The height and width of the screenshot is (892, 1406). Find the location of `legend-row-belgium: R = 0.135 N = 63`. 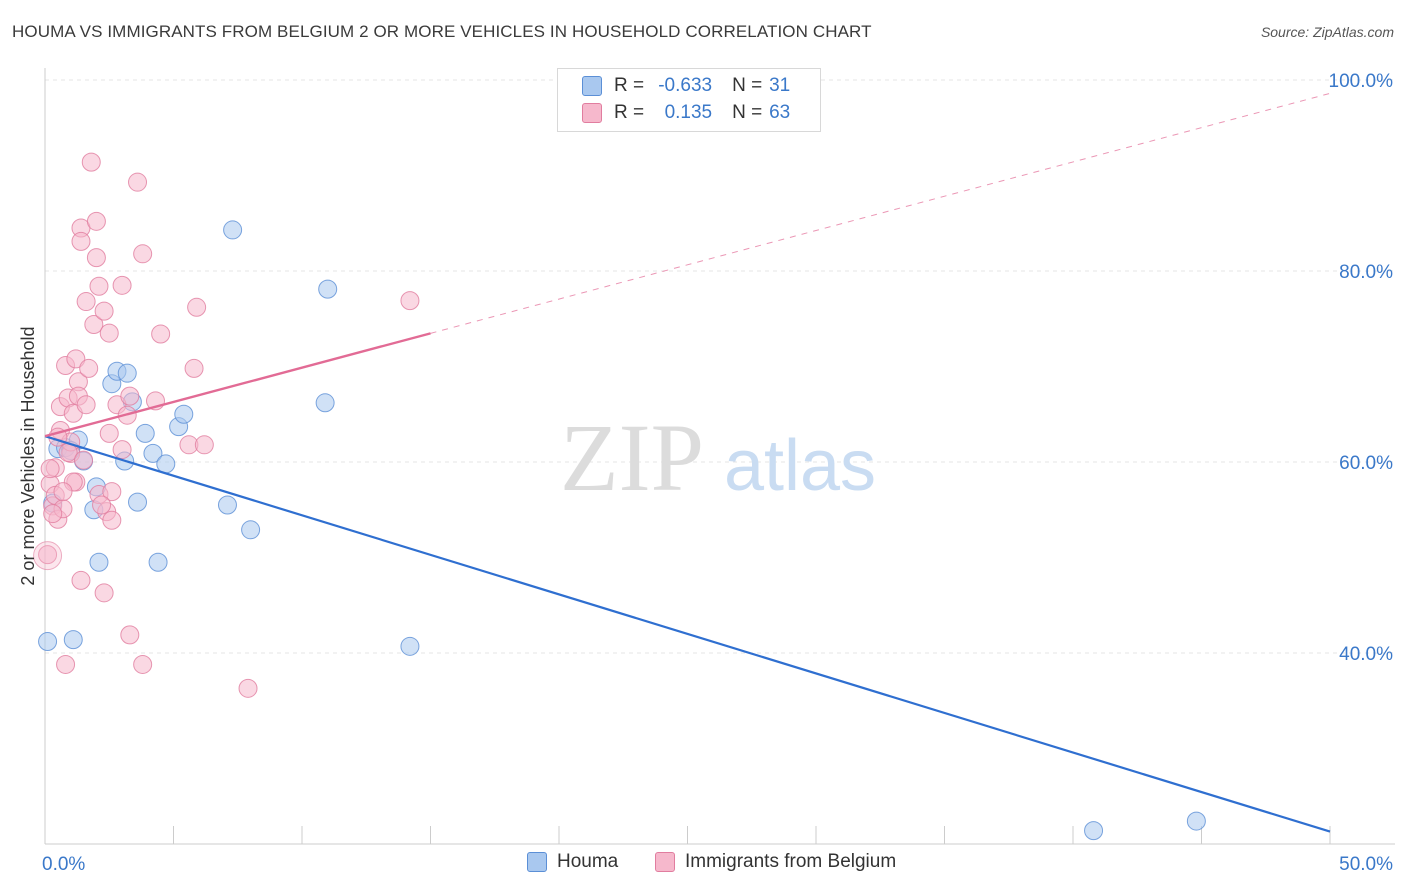

legend-row-belgium: R = 0.135 N = 63 is located at coordinates (686, 113).